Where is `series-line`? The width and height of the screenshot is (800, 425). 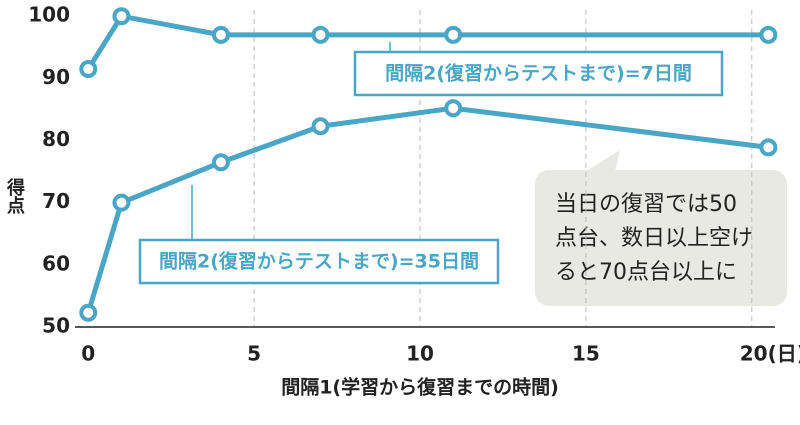
series-line is located at coordinates (427, 42).